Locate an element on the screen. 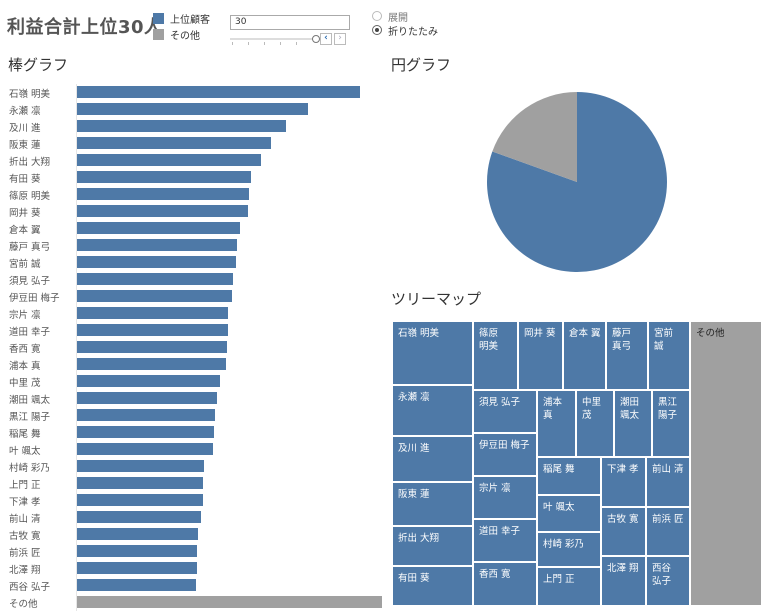 The width and height of the screenshot is (768, 613). treemap-tile: 宮前 誠 is located at coordinates (669, 355).